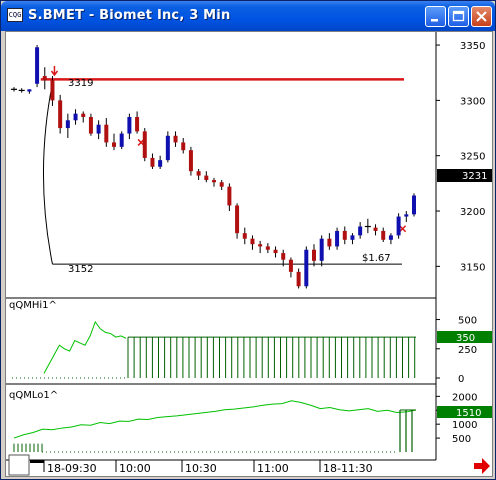 The width and height of the screenshot is (496, 480). Describe the element at coordinates (467, 321) in the screenshot. I see `qqmhi-axis-label: 500` at that location.